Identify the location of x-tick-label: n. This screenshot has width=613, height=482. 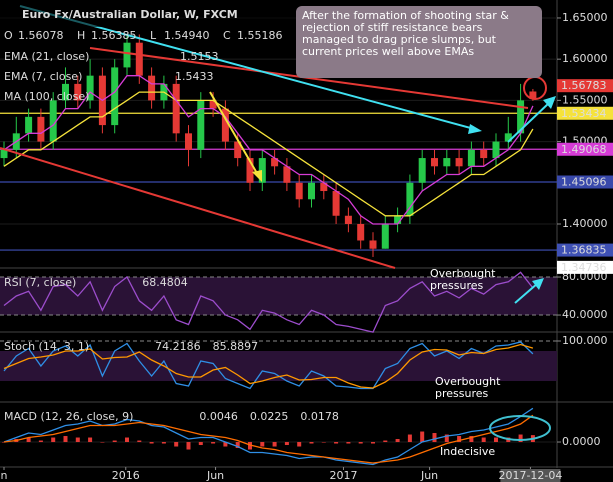
(4, 475).